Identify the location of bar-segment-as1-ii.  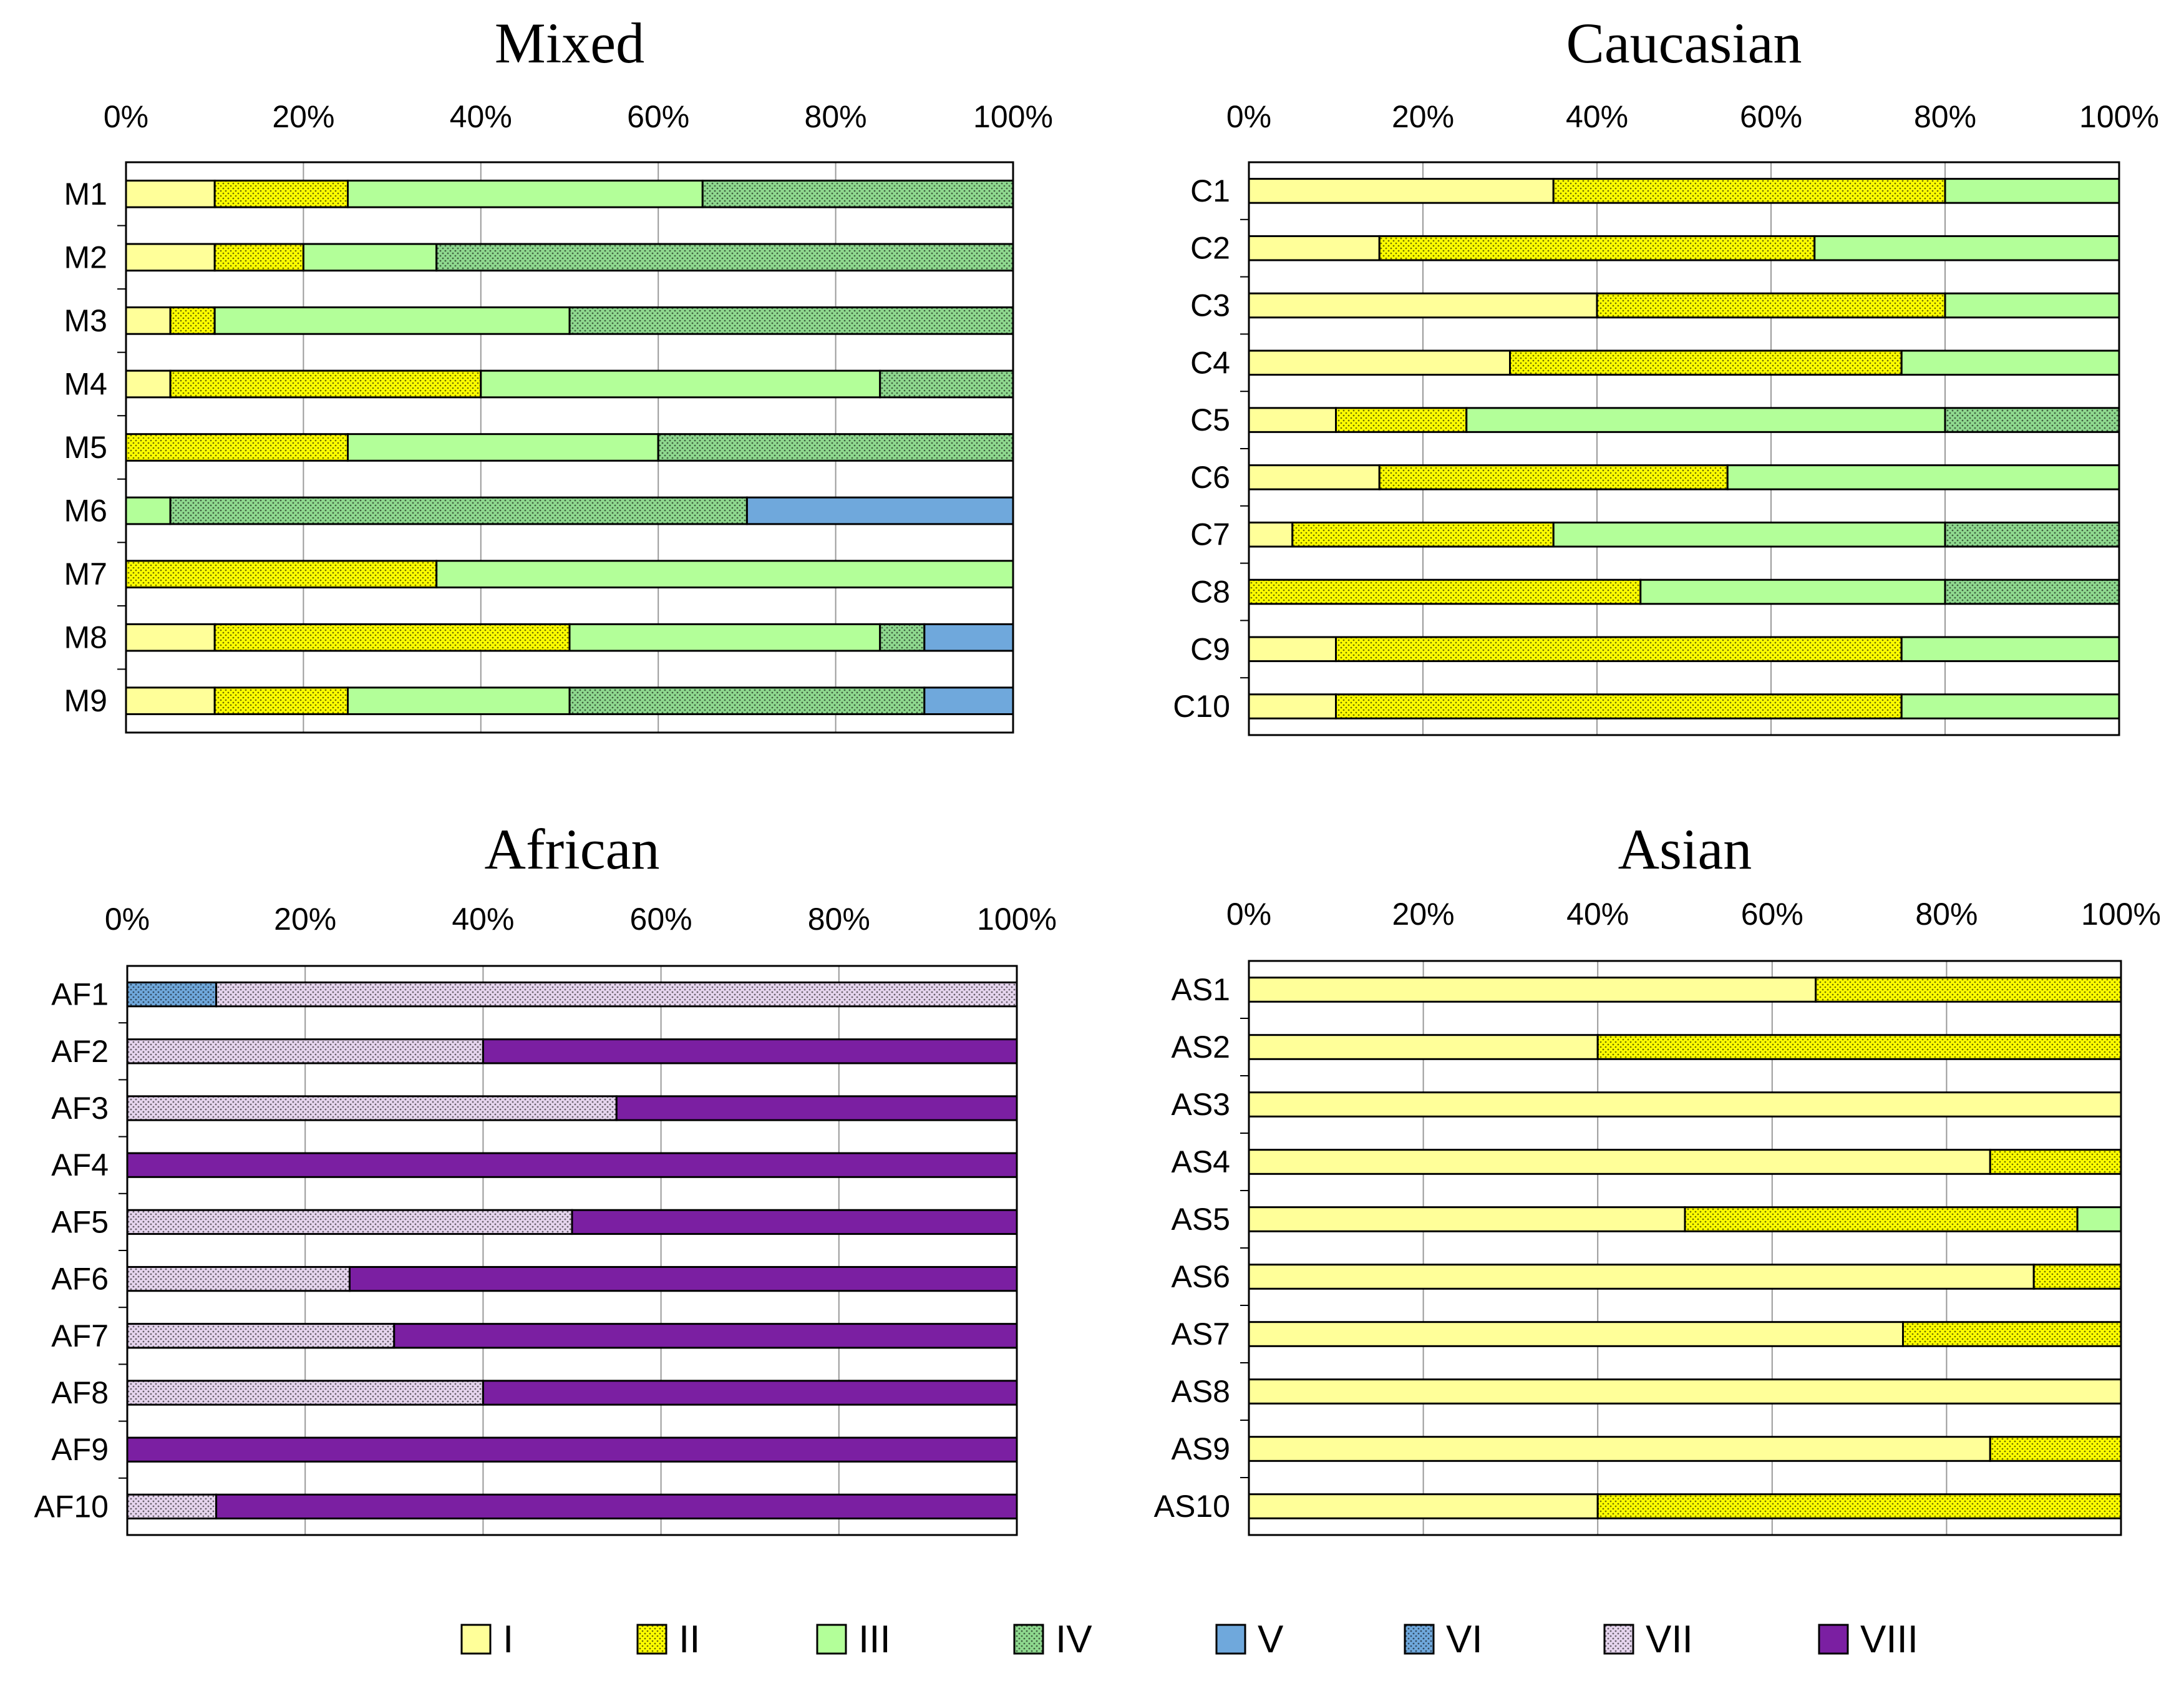
(1969, 990).